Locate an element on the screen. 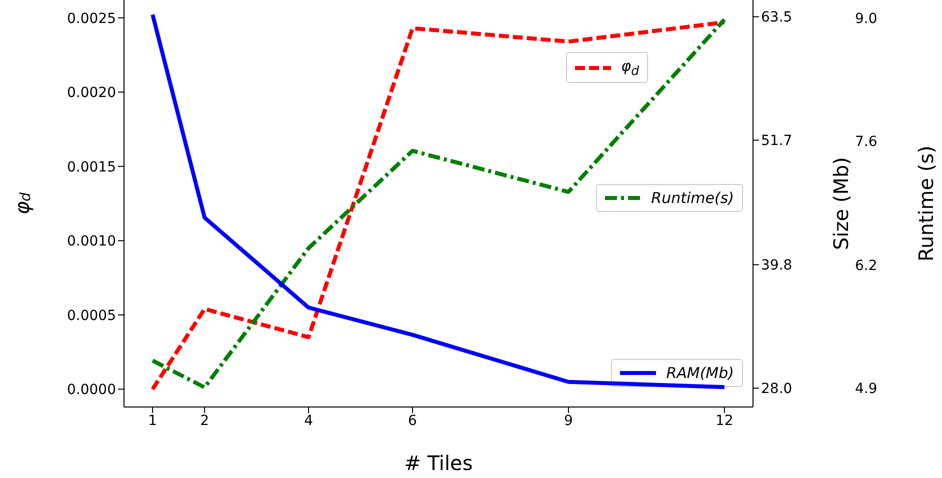 This screenshot has height=478, width=942. y-tick-label: 0.0010 is located at coordinates (91, 242).